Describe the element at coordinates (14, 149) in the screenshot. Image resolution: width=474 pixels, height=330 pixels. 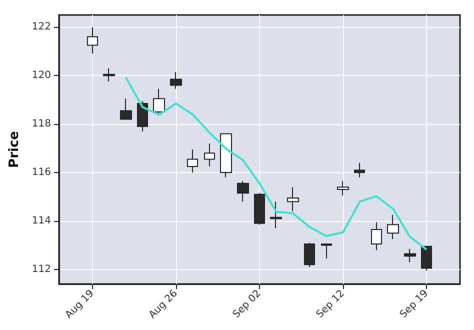
I see `y-axis-title: Price` at that location.